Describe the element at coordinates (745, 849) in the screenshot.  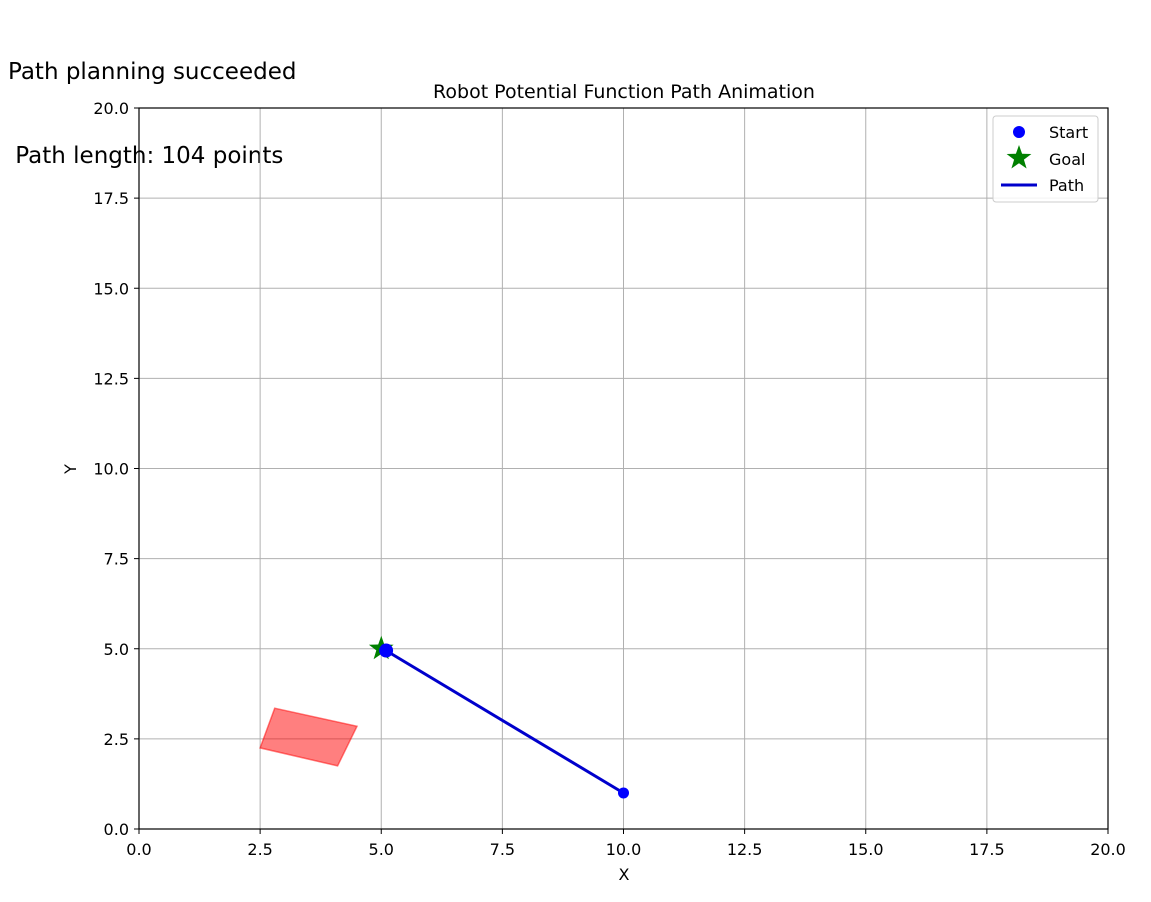
I see `x-tick-label: 12.5` at that location.